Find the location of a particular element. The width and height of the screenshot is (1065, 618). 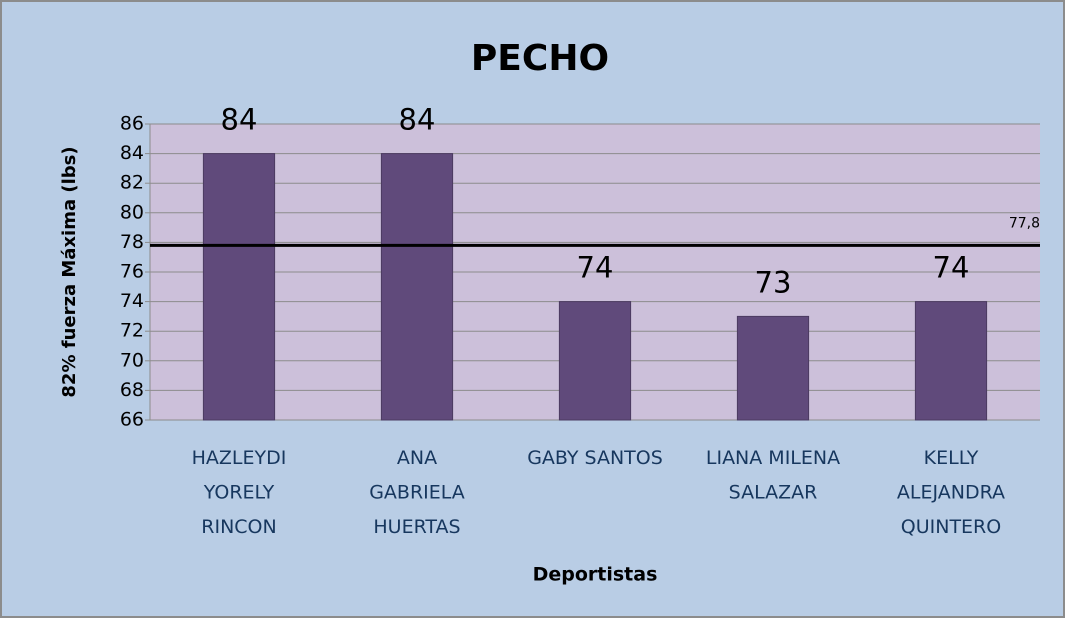

x-tick-label-line: QUINTERO is located at coordinates (951, 527).